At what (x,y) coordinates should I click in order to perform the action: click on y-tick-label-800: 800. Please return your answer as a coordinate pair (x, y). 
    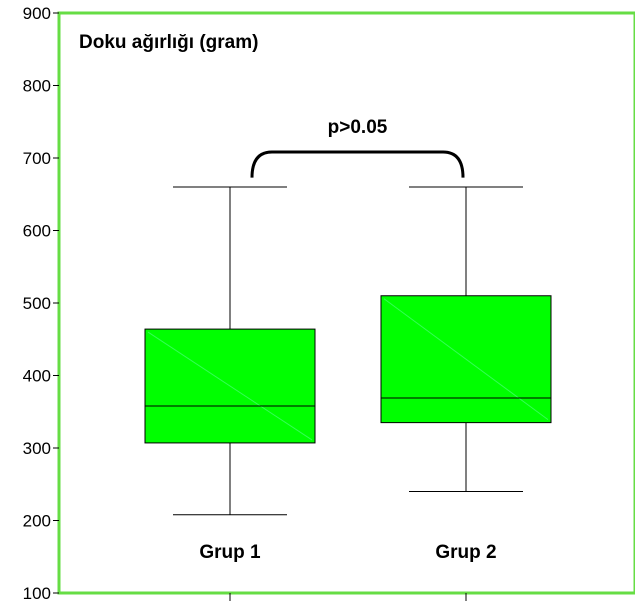
    Looking at the image, I should click on (37, 86).